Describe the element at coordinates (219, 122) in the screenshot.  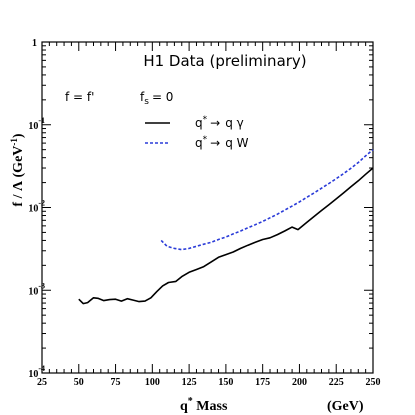
I see `legend-label-q-gamma: q* → q γ` at that location.